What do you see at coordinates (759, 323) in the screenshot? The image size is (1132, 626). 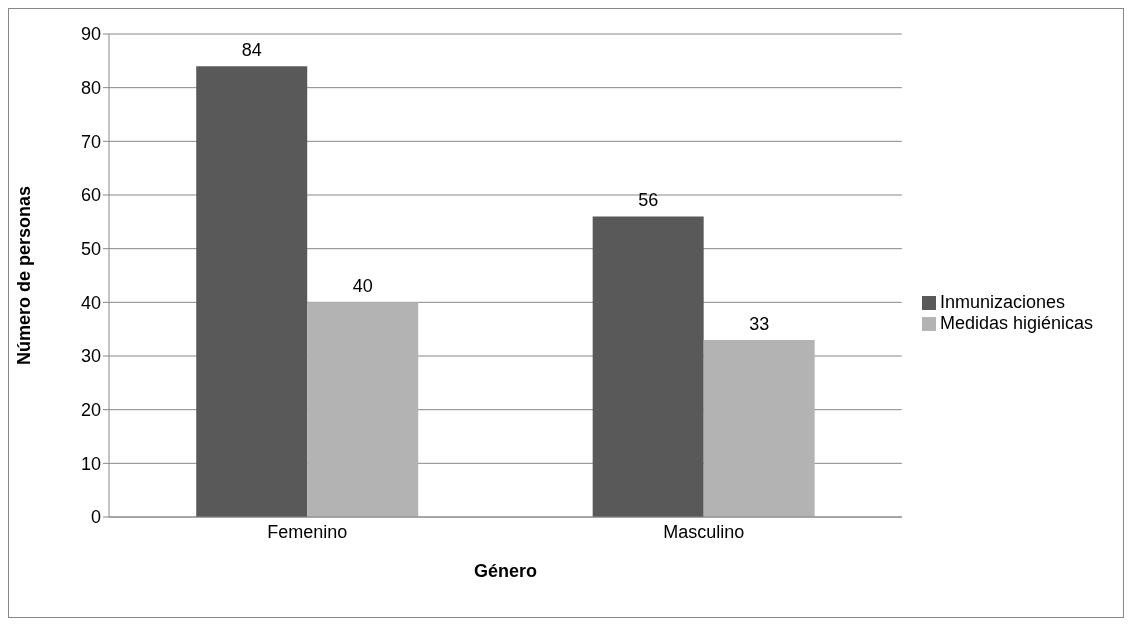 I see `data-label: 33` at bounding box center [759, 323].